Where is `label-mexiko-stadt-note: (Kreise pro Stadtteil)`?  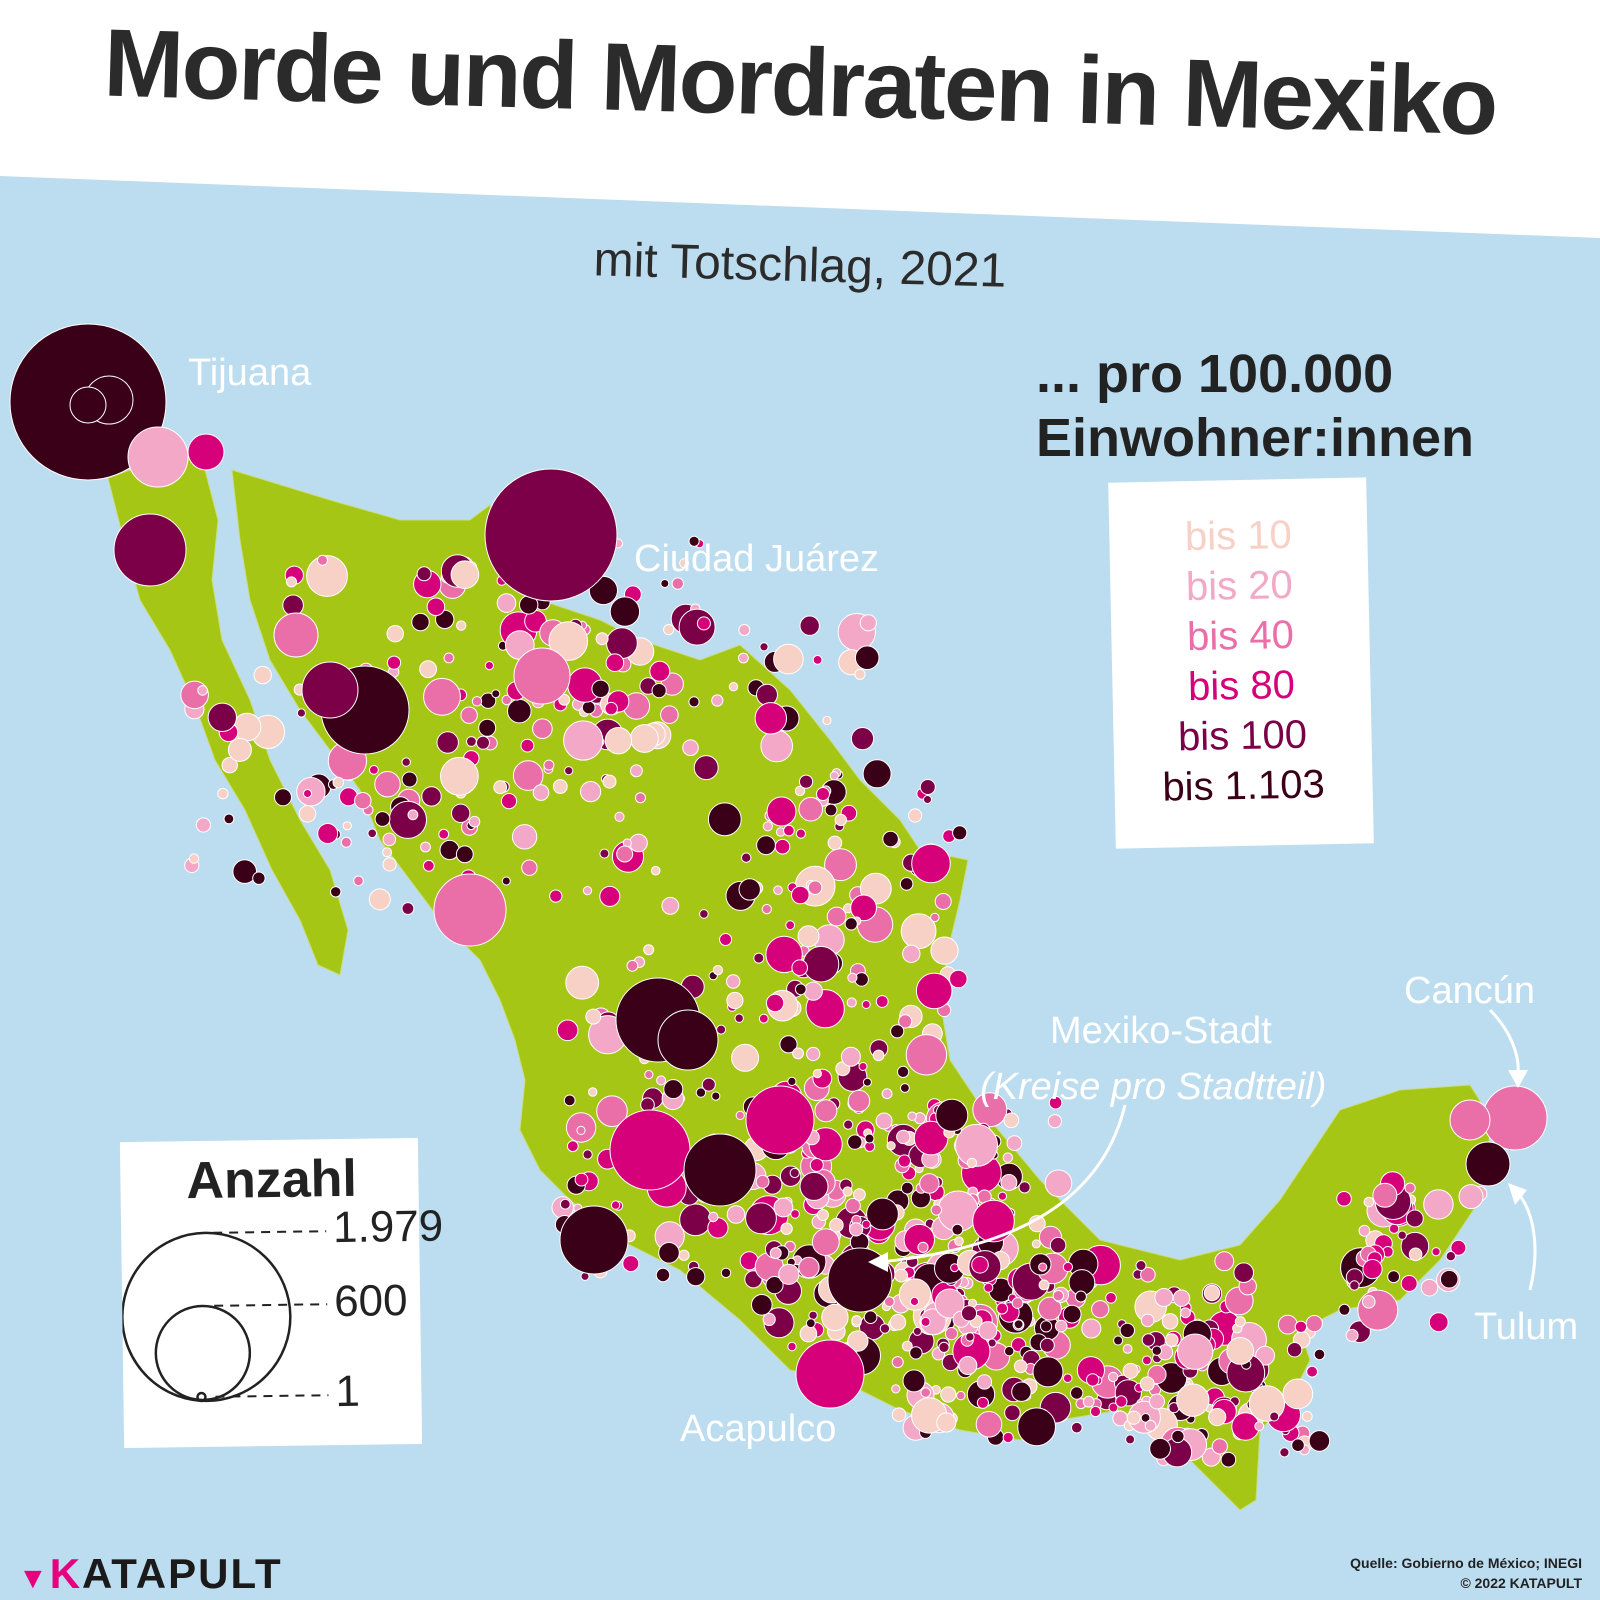 label-mexiko-stadt-note: (Kreise pro Stadtteil) is located at coordinates (1153, 1087).